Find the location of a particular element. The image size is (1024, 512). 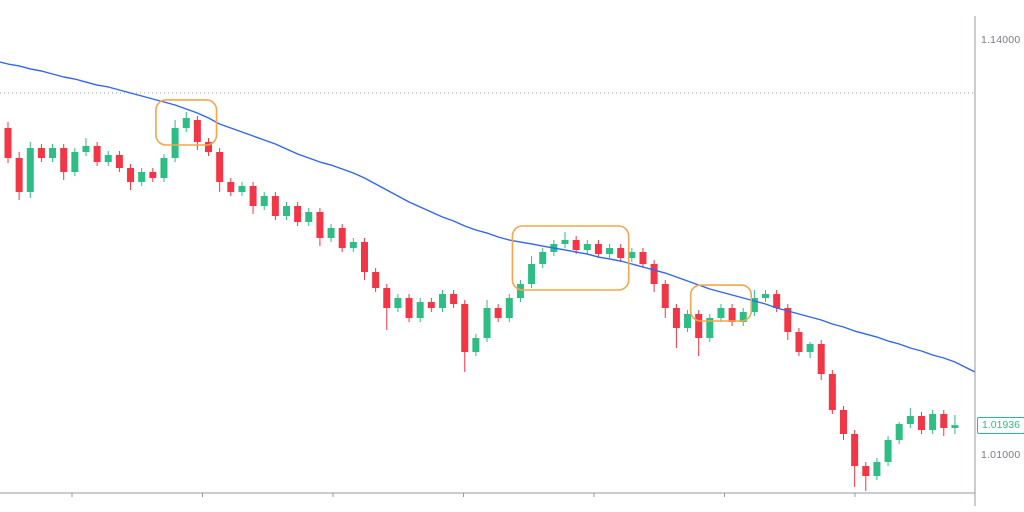

current-price-badge: 1.01936 is located at coordinates (1000, 426).